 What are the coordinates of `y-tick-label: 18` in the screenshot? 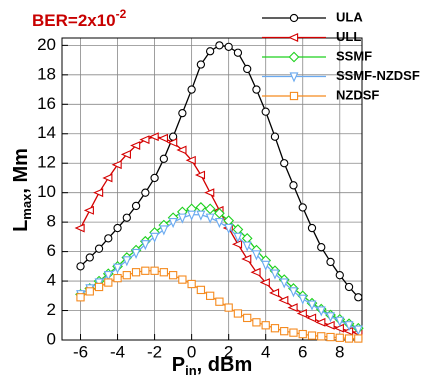 It's located at (46, 73).